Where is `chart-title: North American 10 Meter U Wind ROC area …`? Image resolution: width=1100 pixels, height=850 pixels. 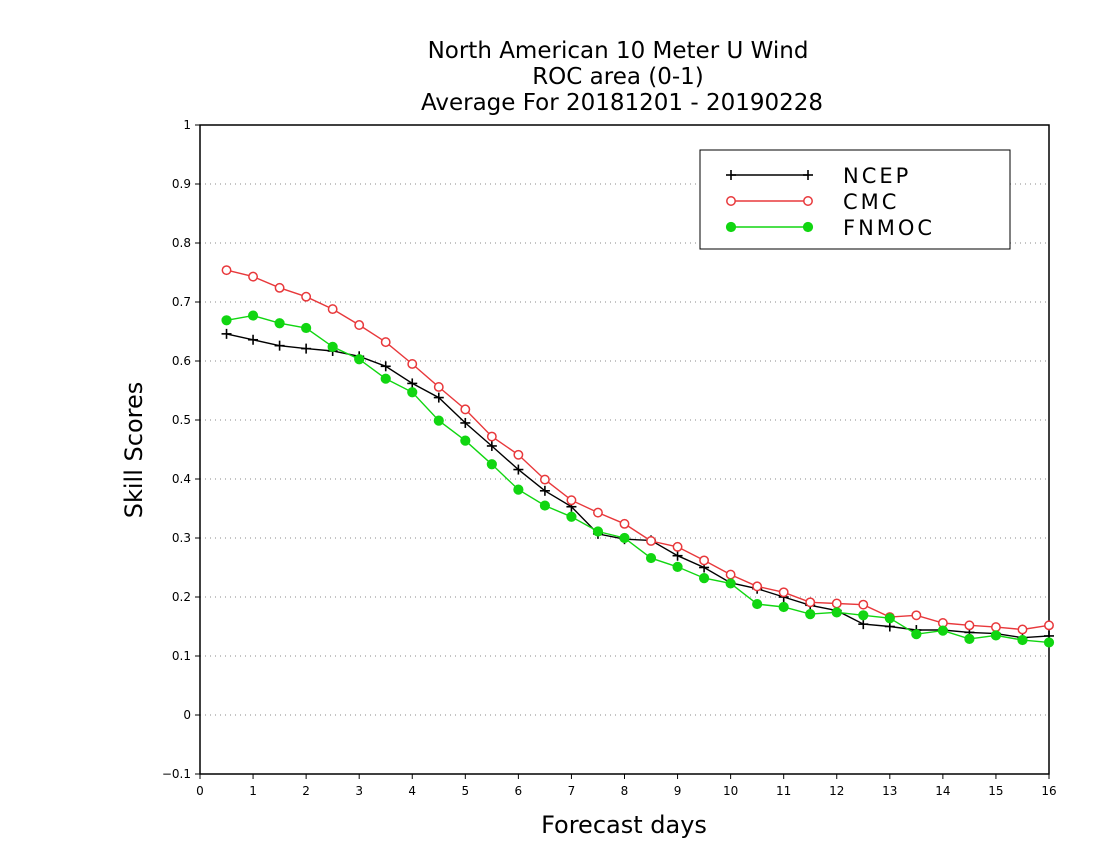 chart-title: North American 10 Meter U Wind ROC area … is located at coordinates (622, 77).